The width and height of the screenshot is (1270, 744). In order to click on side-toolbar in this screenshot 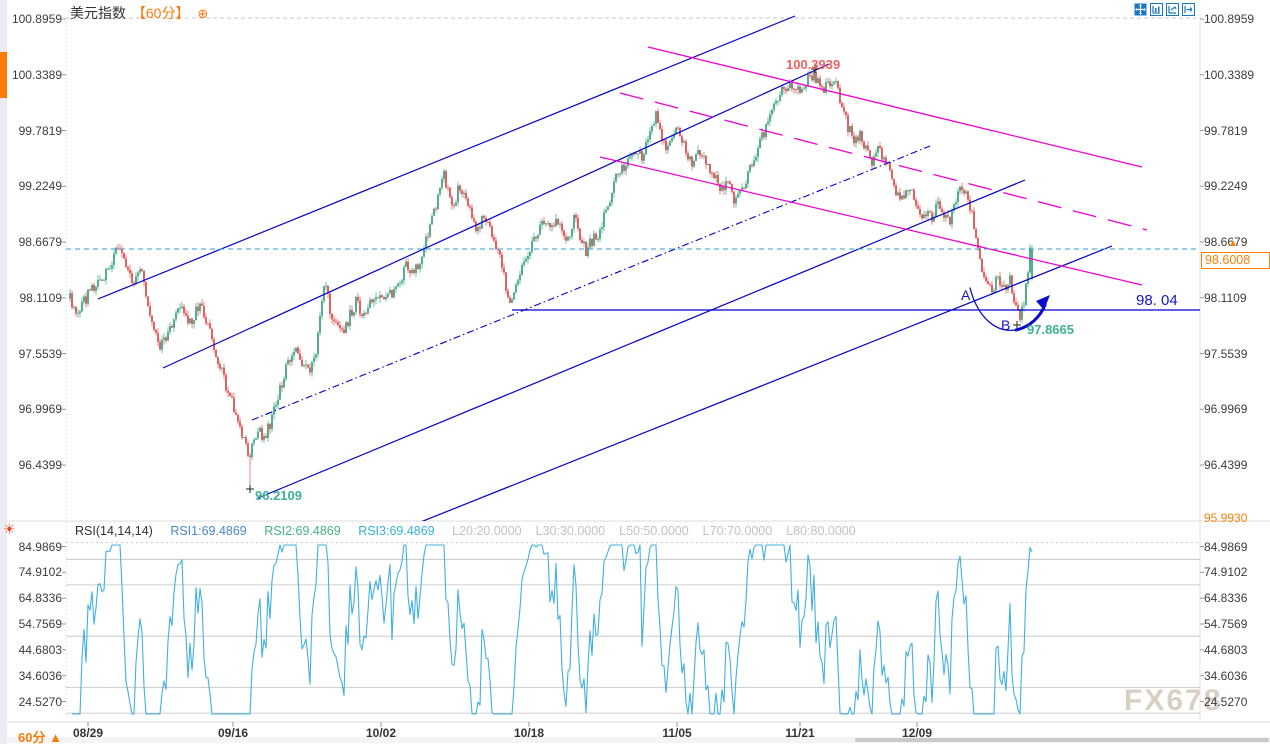, I will do `click(3, 372)`.